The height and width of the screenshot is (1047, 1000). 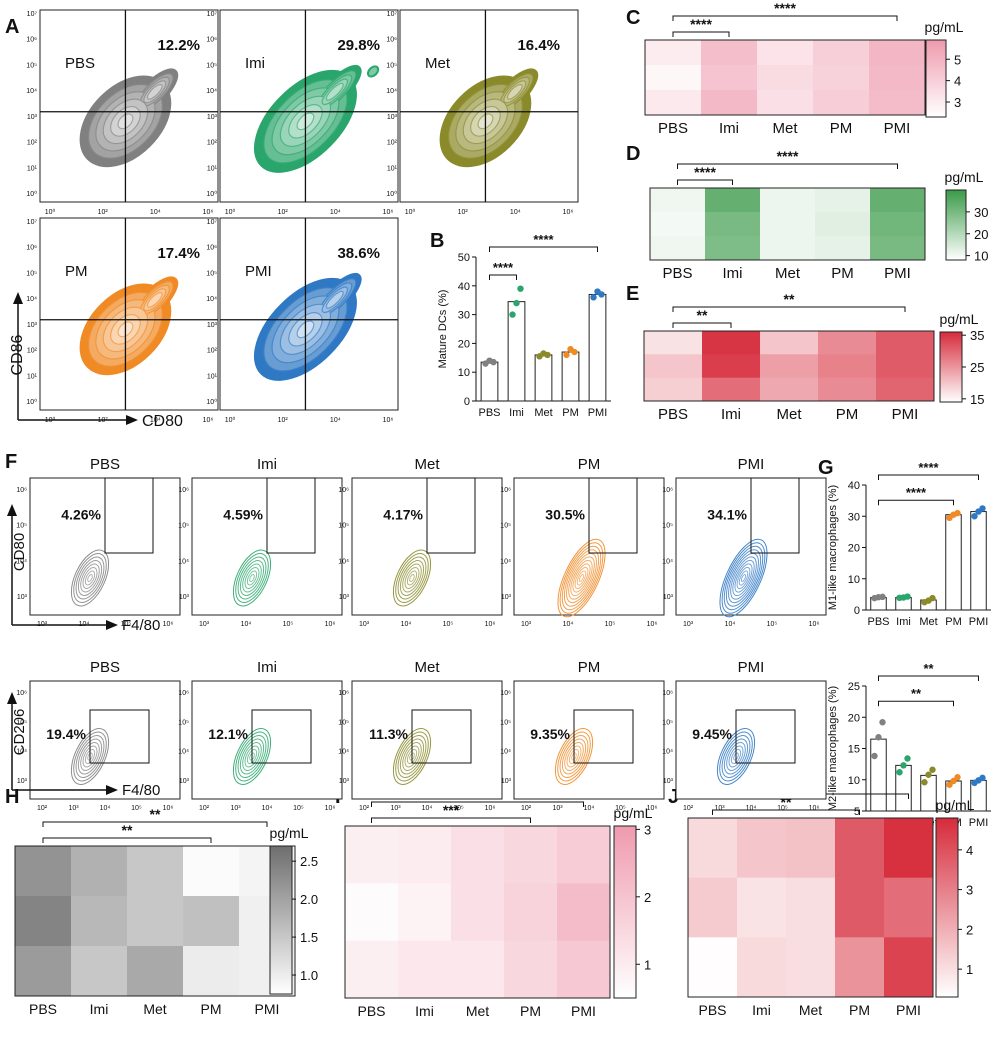 What do you see at coordinates (857, 611) in the screenshot?
I see `y-tick-label: 0` at bounding box center [857, 611].